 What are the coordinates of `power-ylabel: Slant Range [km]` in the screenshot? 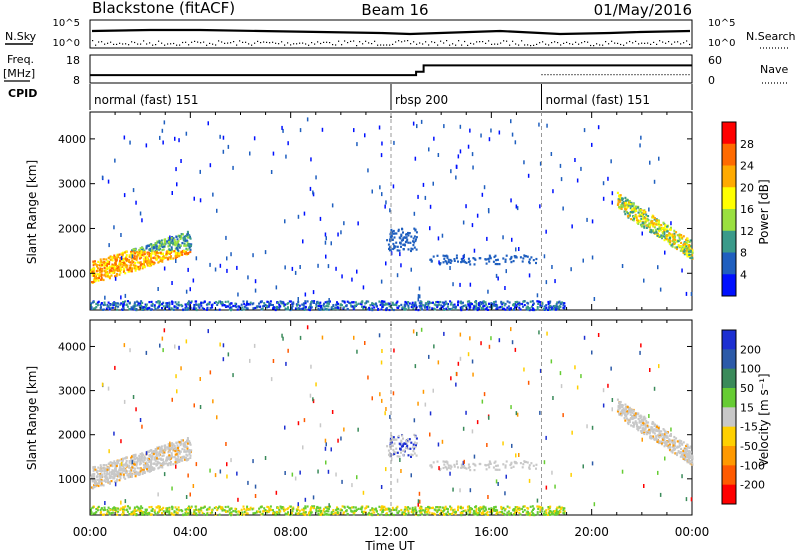 It's located at (32, 212).